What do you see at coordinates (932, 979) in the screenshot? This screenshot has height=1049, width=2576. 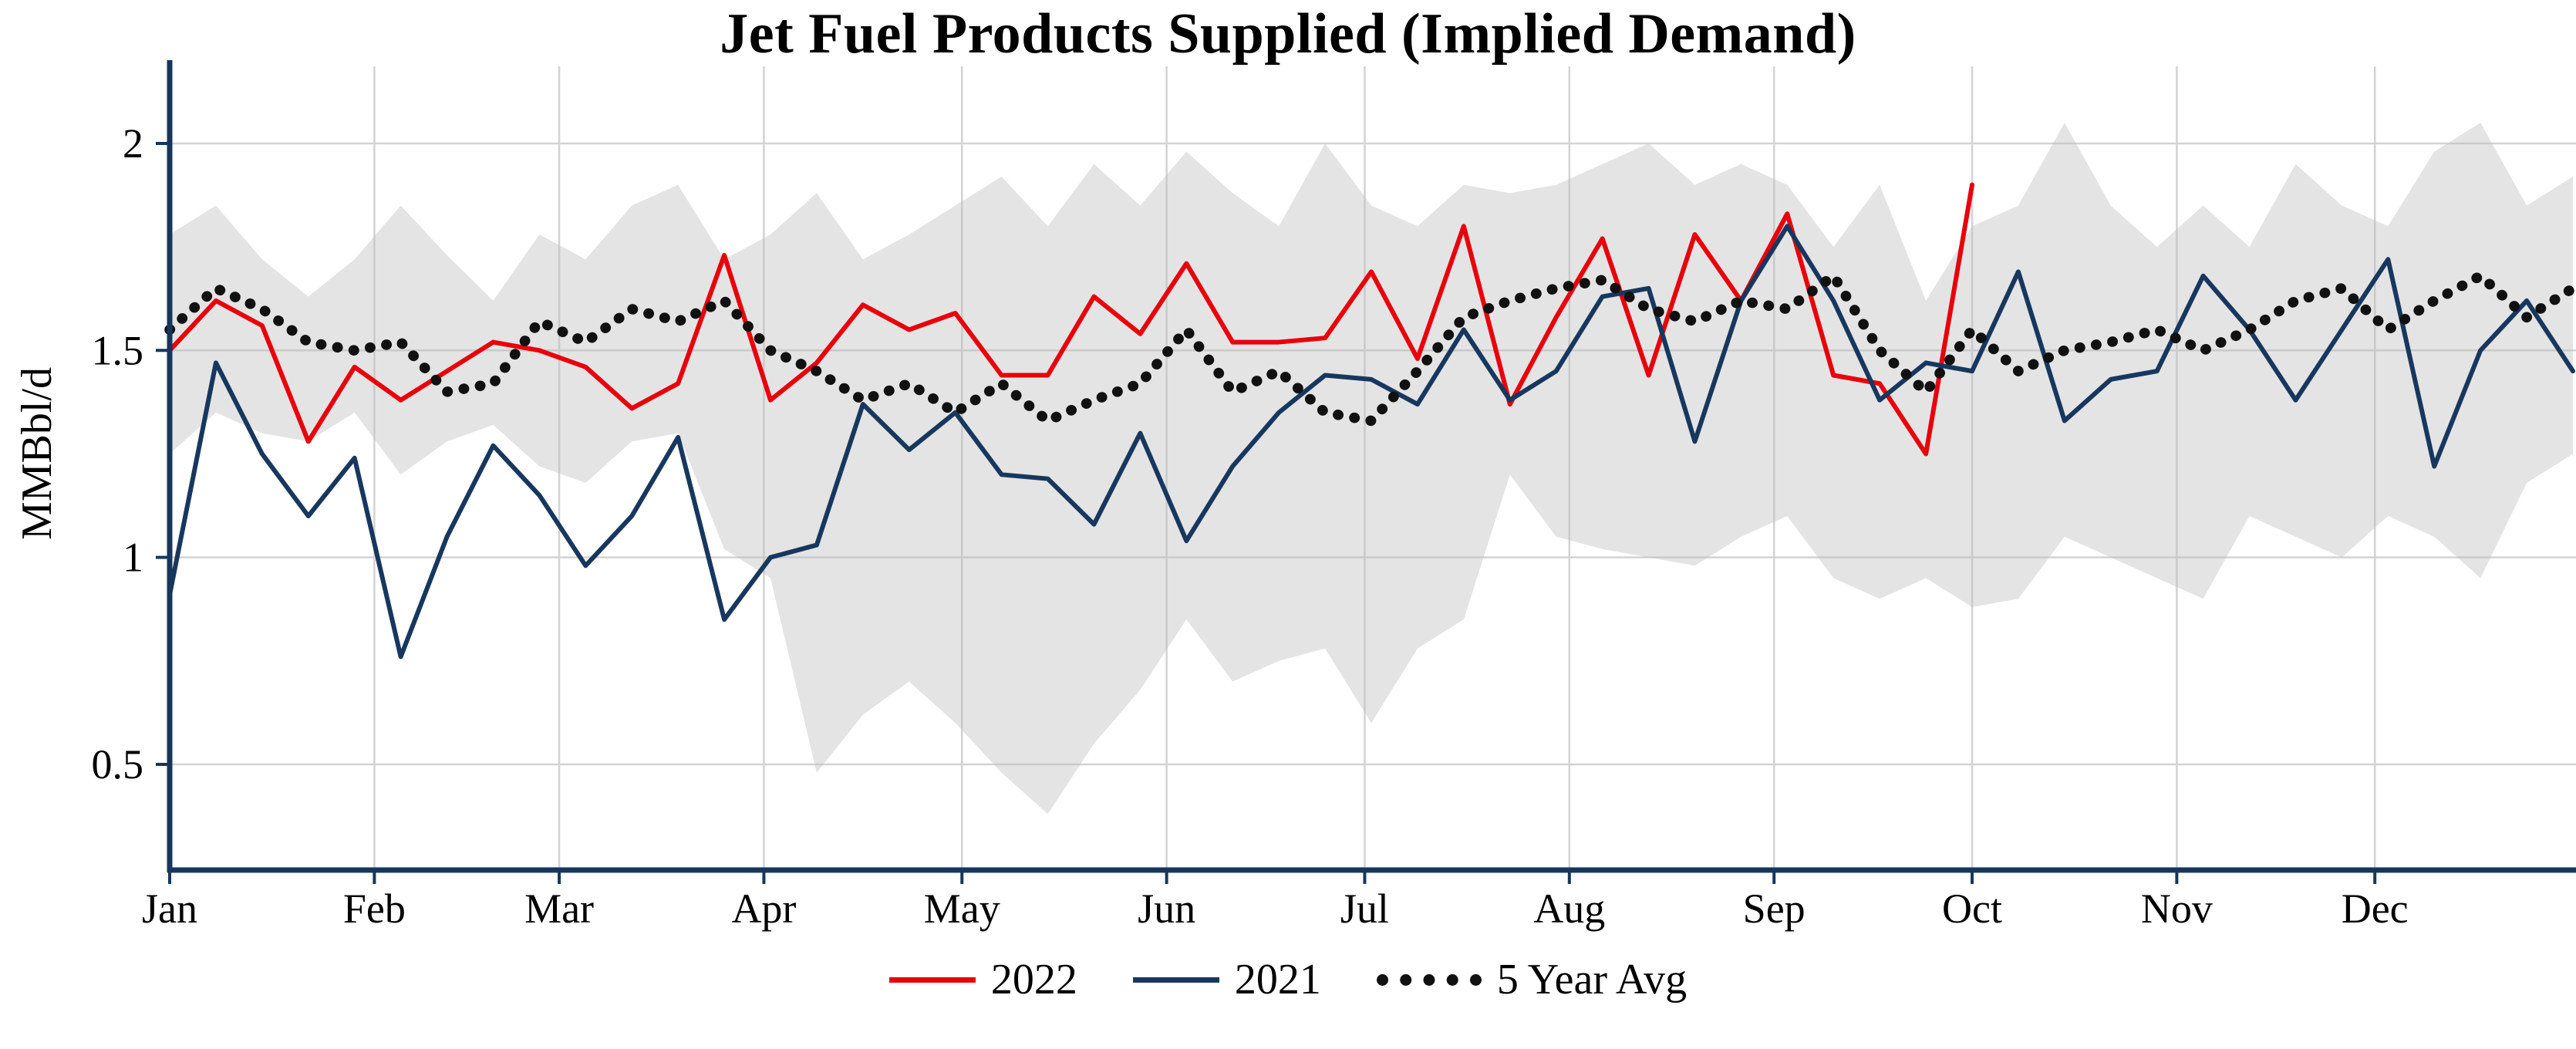 I see `legend-sample-2022-line` at bounding box center [932, 979].